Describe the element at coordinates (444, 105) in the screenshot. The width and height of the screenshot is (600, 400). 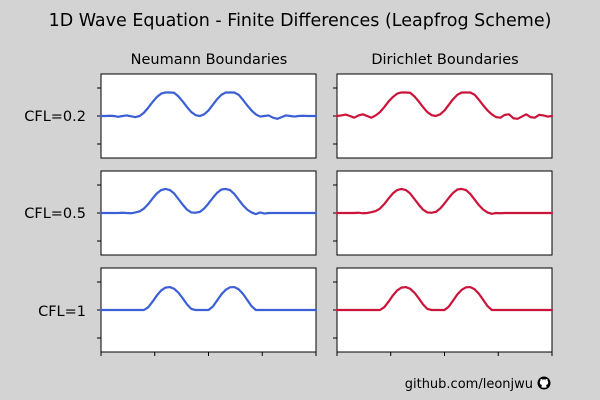
I see `panel-dirichlet-cfl-0-2-series-line` at that location.